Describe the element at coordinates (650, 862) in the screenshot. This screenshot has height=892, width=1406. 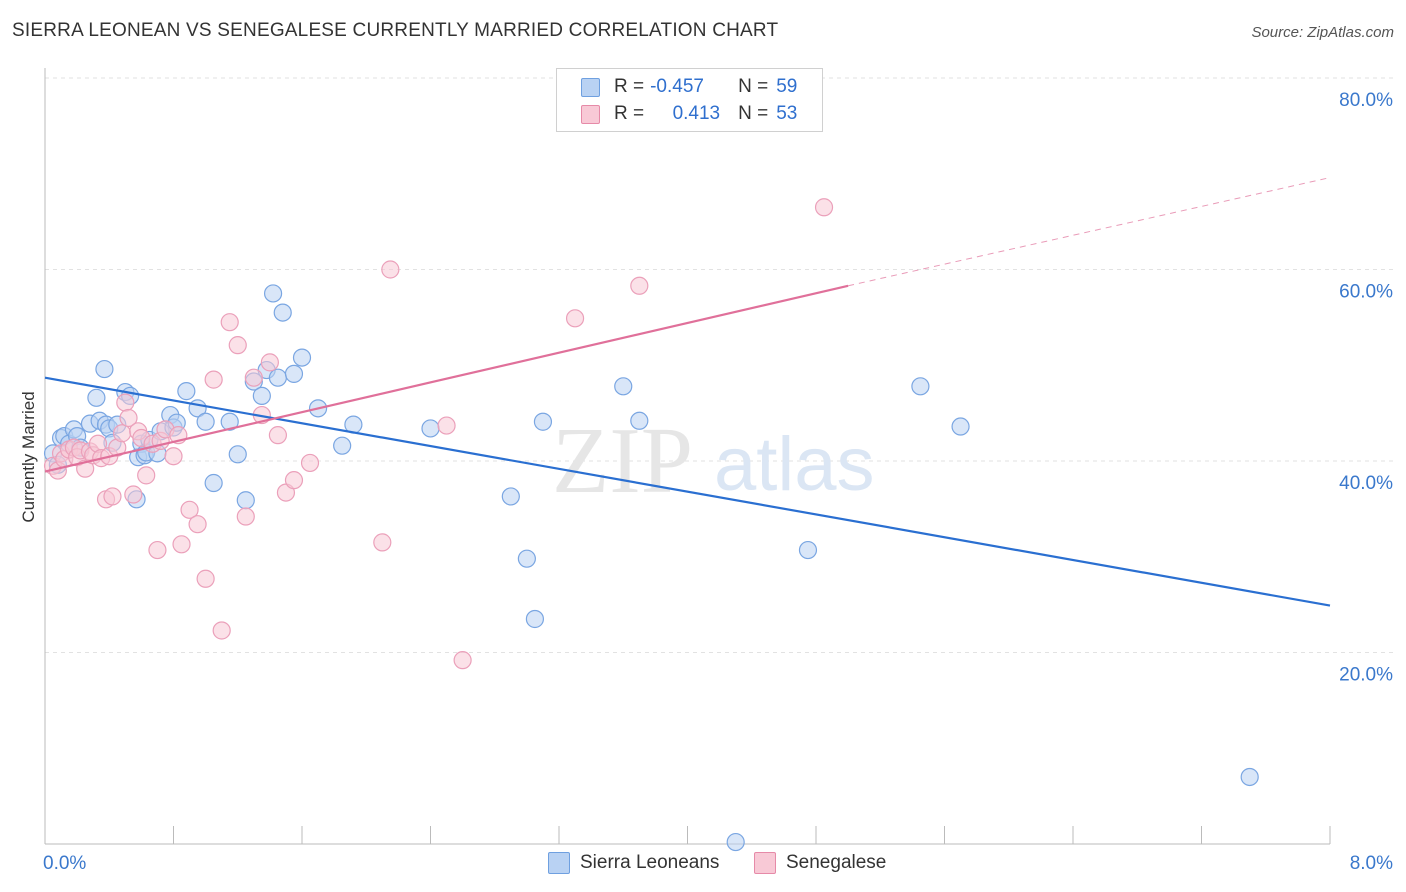
I see `legend-label: Sierra Leoneans` at that location.